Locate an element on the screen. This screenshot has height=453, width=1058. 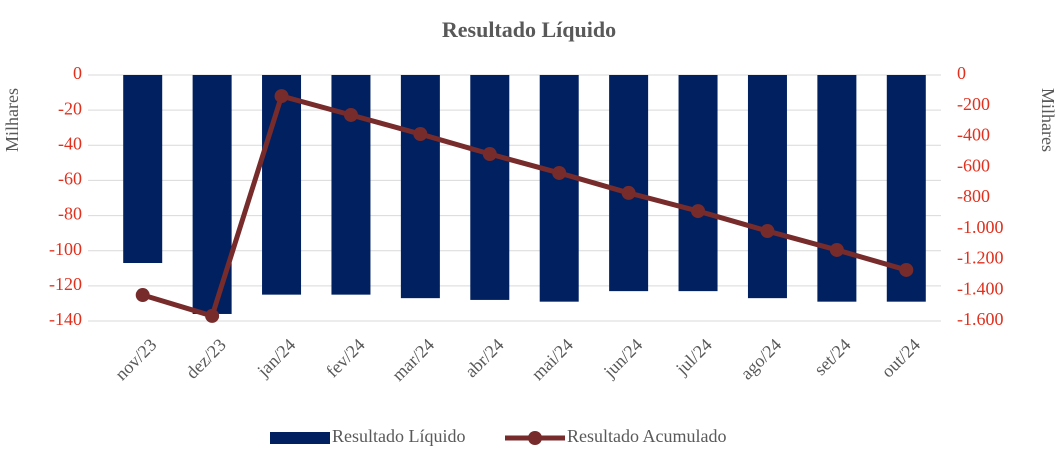
y-tick-label: -140 is located at coordinates (65, 319).